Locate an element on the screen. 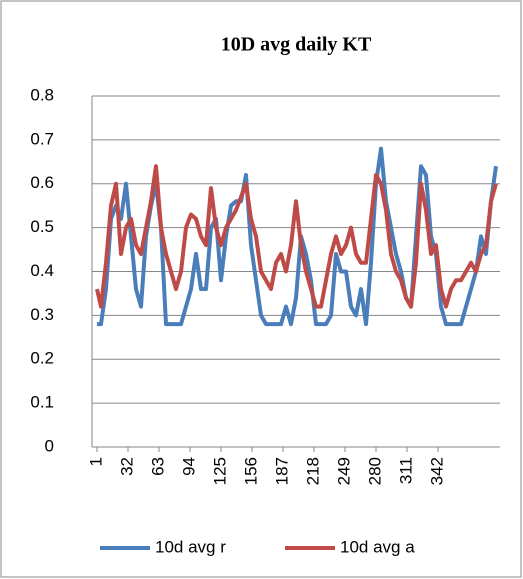  legend-label: 10d avg r is located at coordinates (190, 546).